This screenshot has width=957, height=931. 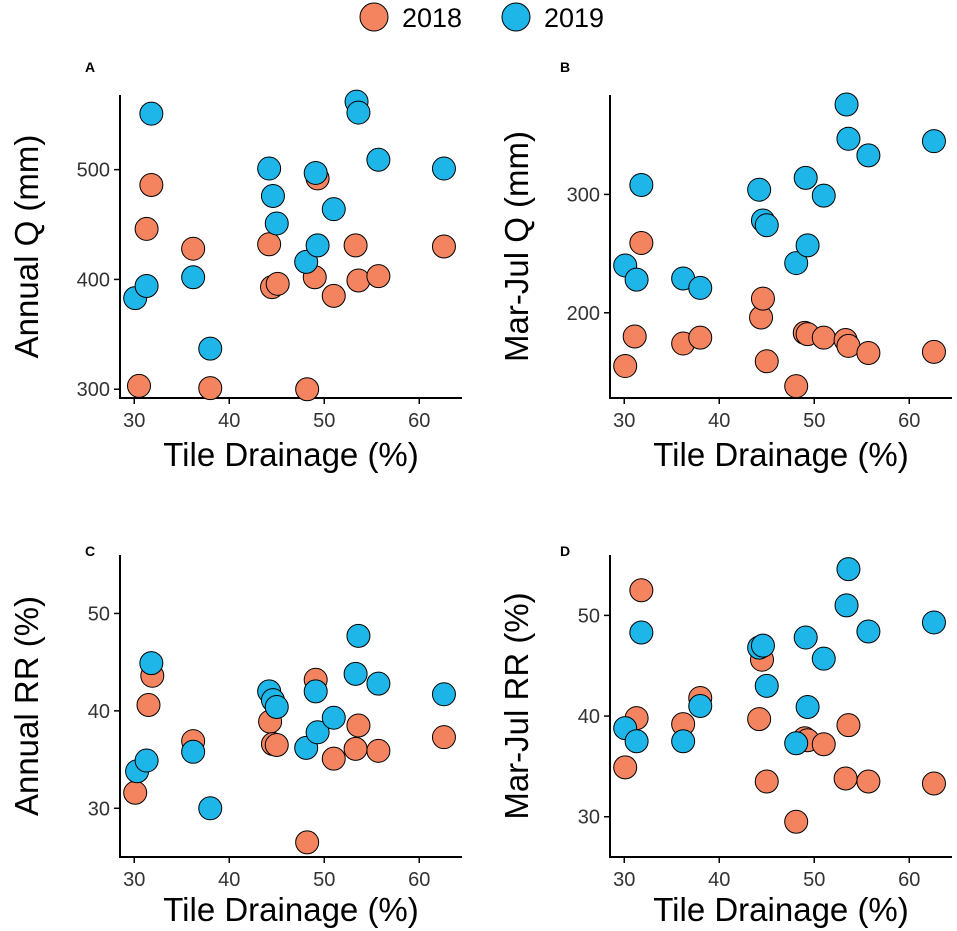 I want to click on y-tick-label: 300, so click(x=583, y=195).